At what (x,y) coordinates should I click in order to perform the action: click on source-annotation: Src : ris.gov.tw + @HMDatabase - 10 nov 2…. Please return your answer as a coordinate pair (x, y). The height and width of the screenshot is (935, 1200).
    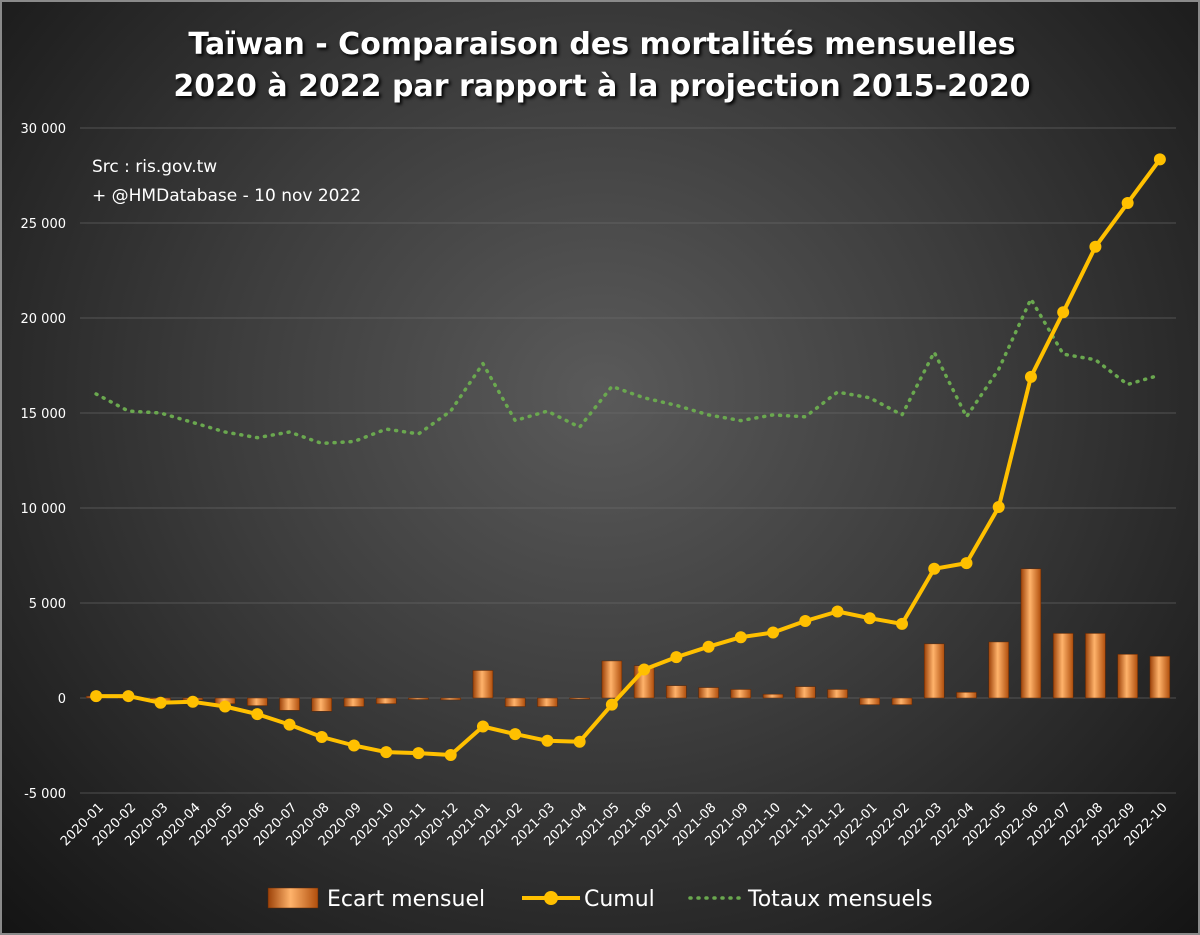
    Looking at the image, I should click on (226, 181).